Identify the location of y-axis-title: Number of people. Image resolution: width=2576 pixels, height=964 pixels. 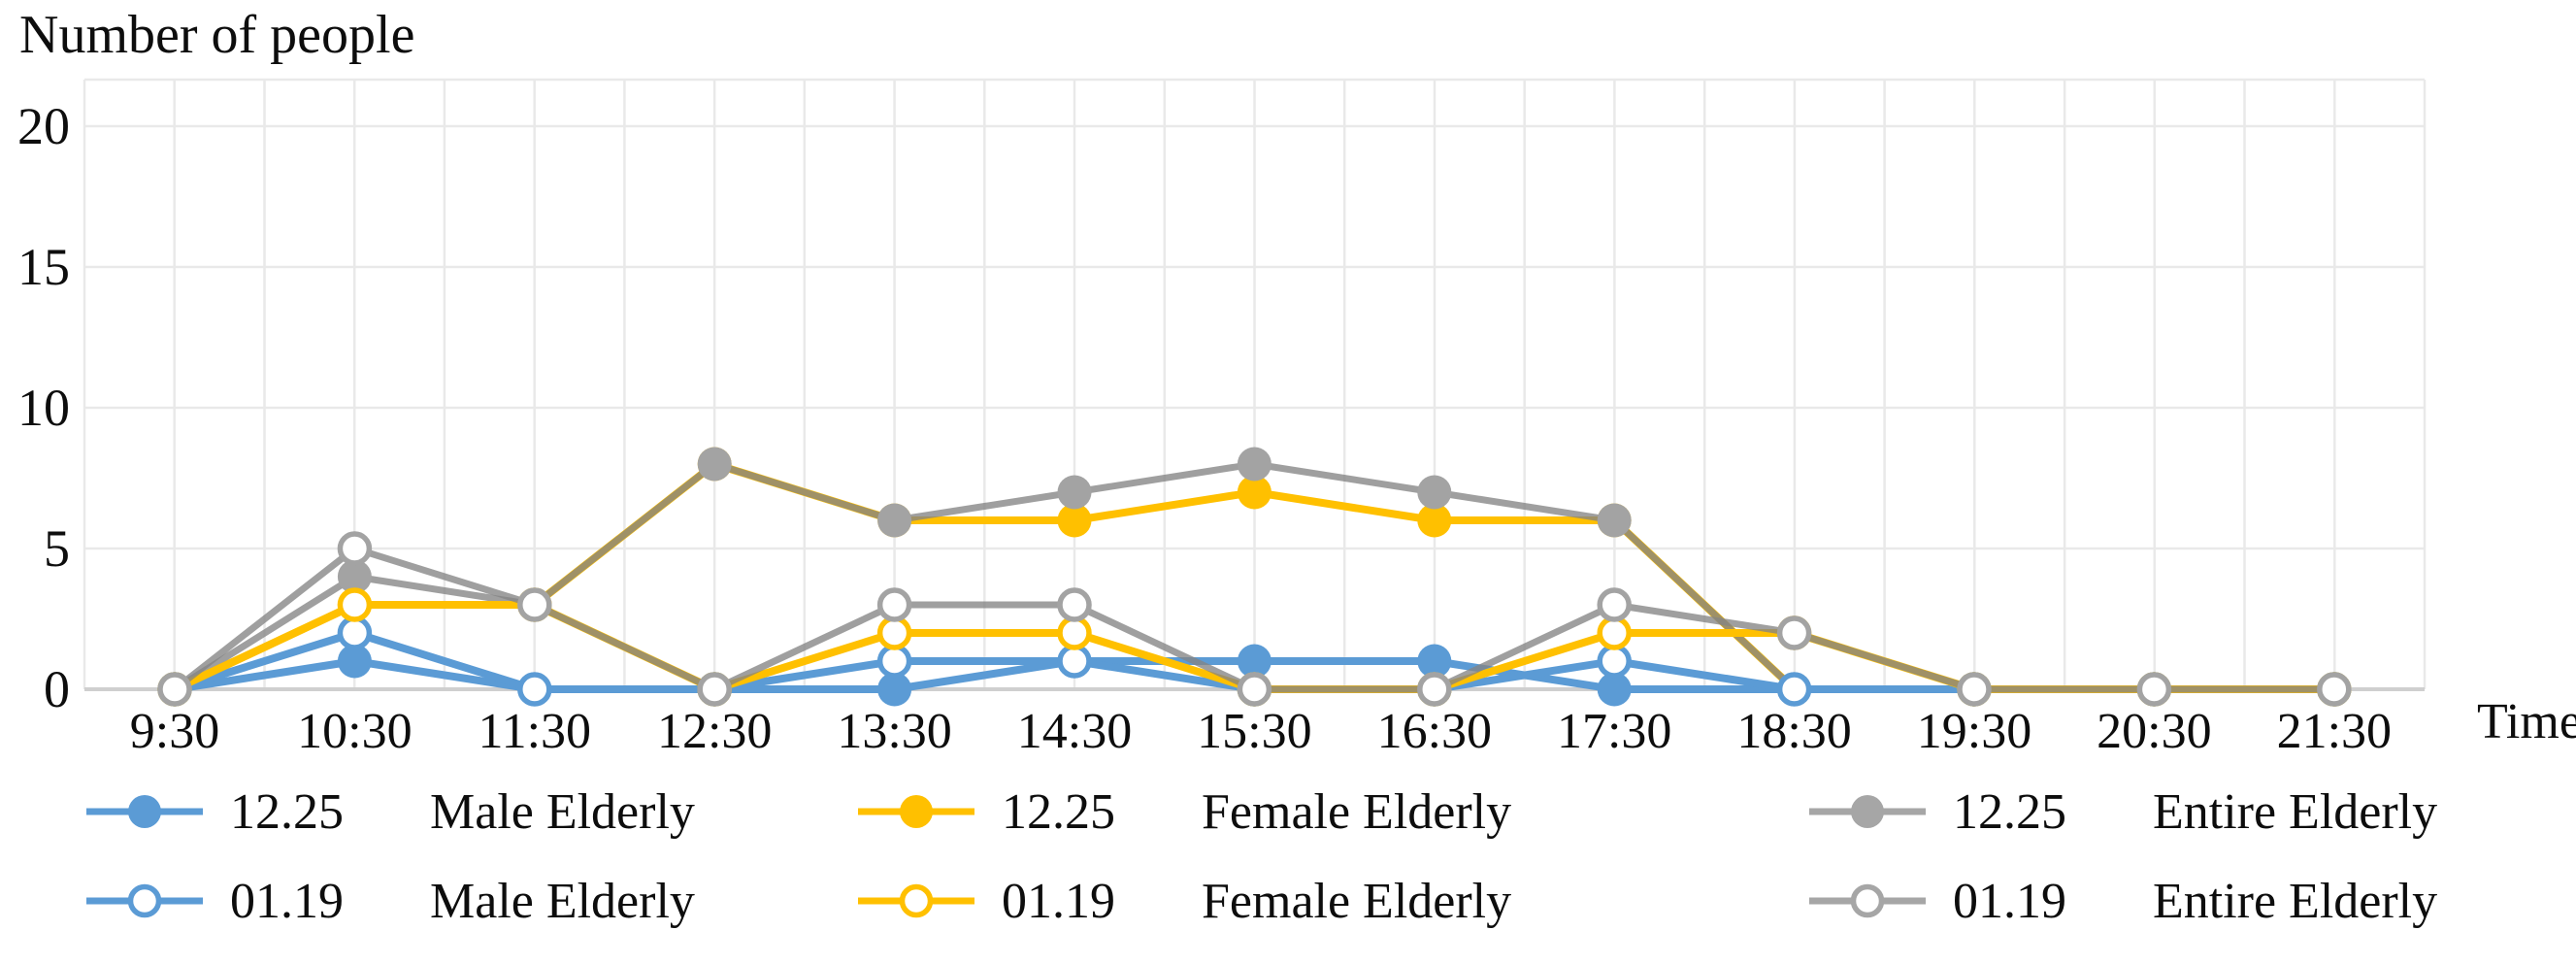
(217, 35).